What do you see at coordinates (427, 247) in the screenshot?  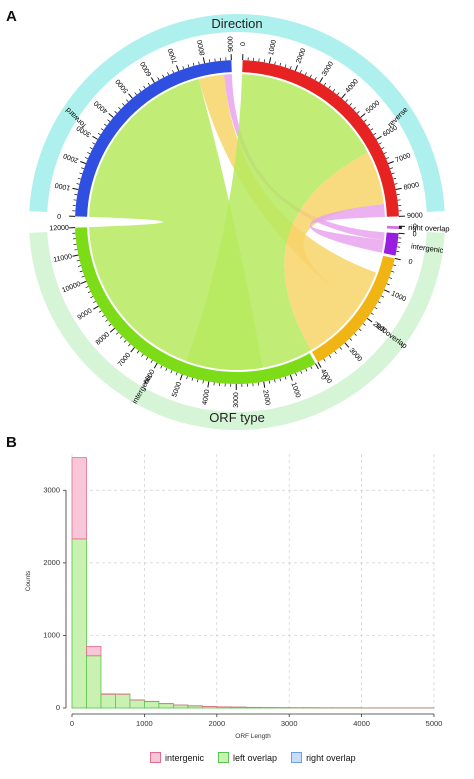 I see `sector-label: intergenic` at bounding box center [427, 247].